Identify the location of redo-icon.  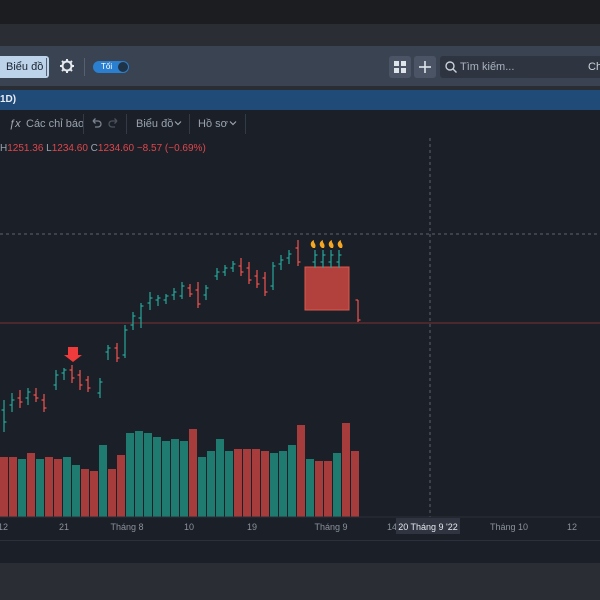
(114, 123).